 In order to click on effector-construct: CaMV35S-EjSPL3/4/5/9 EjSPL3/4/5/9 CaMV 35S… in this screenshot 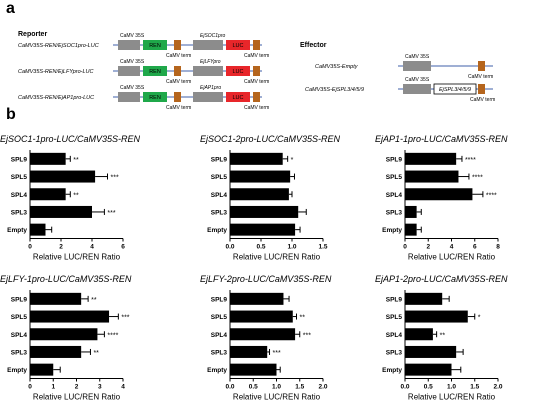, I will do `click(400, 90)`.